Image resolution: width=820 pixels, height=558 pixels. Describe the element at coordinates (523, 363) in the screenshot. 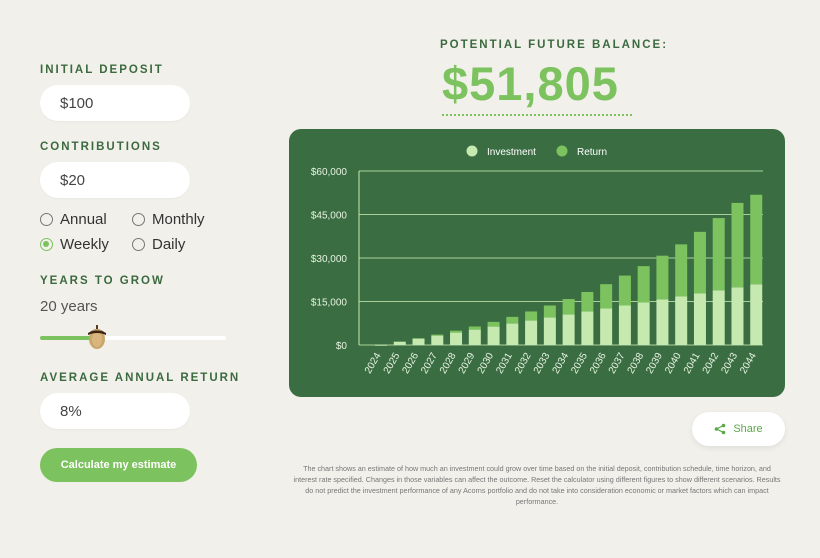

I see `x-tick-label: 2032` at that location.